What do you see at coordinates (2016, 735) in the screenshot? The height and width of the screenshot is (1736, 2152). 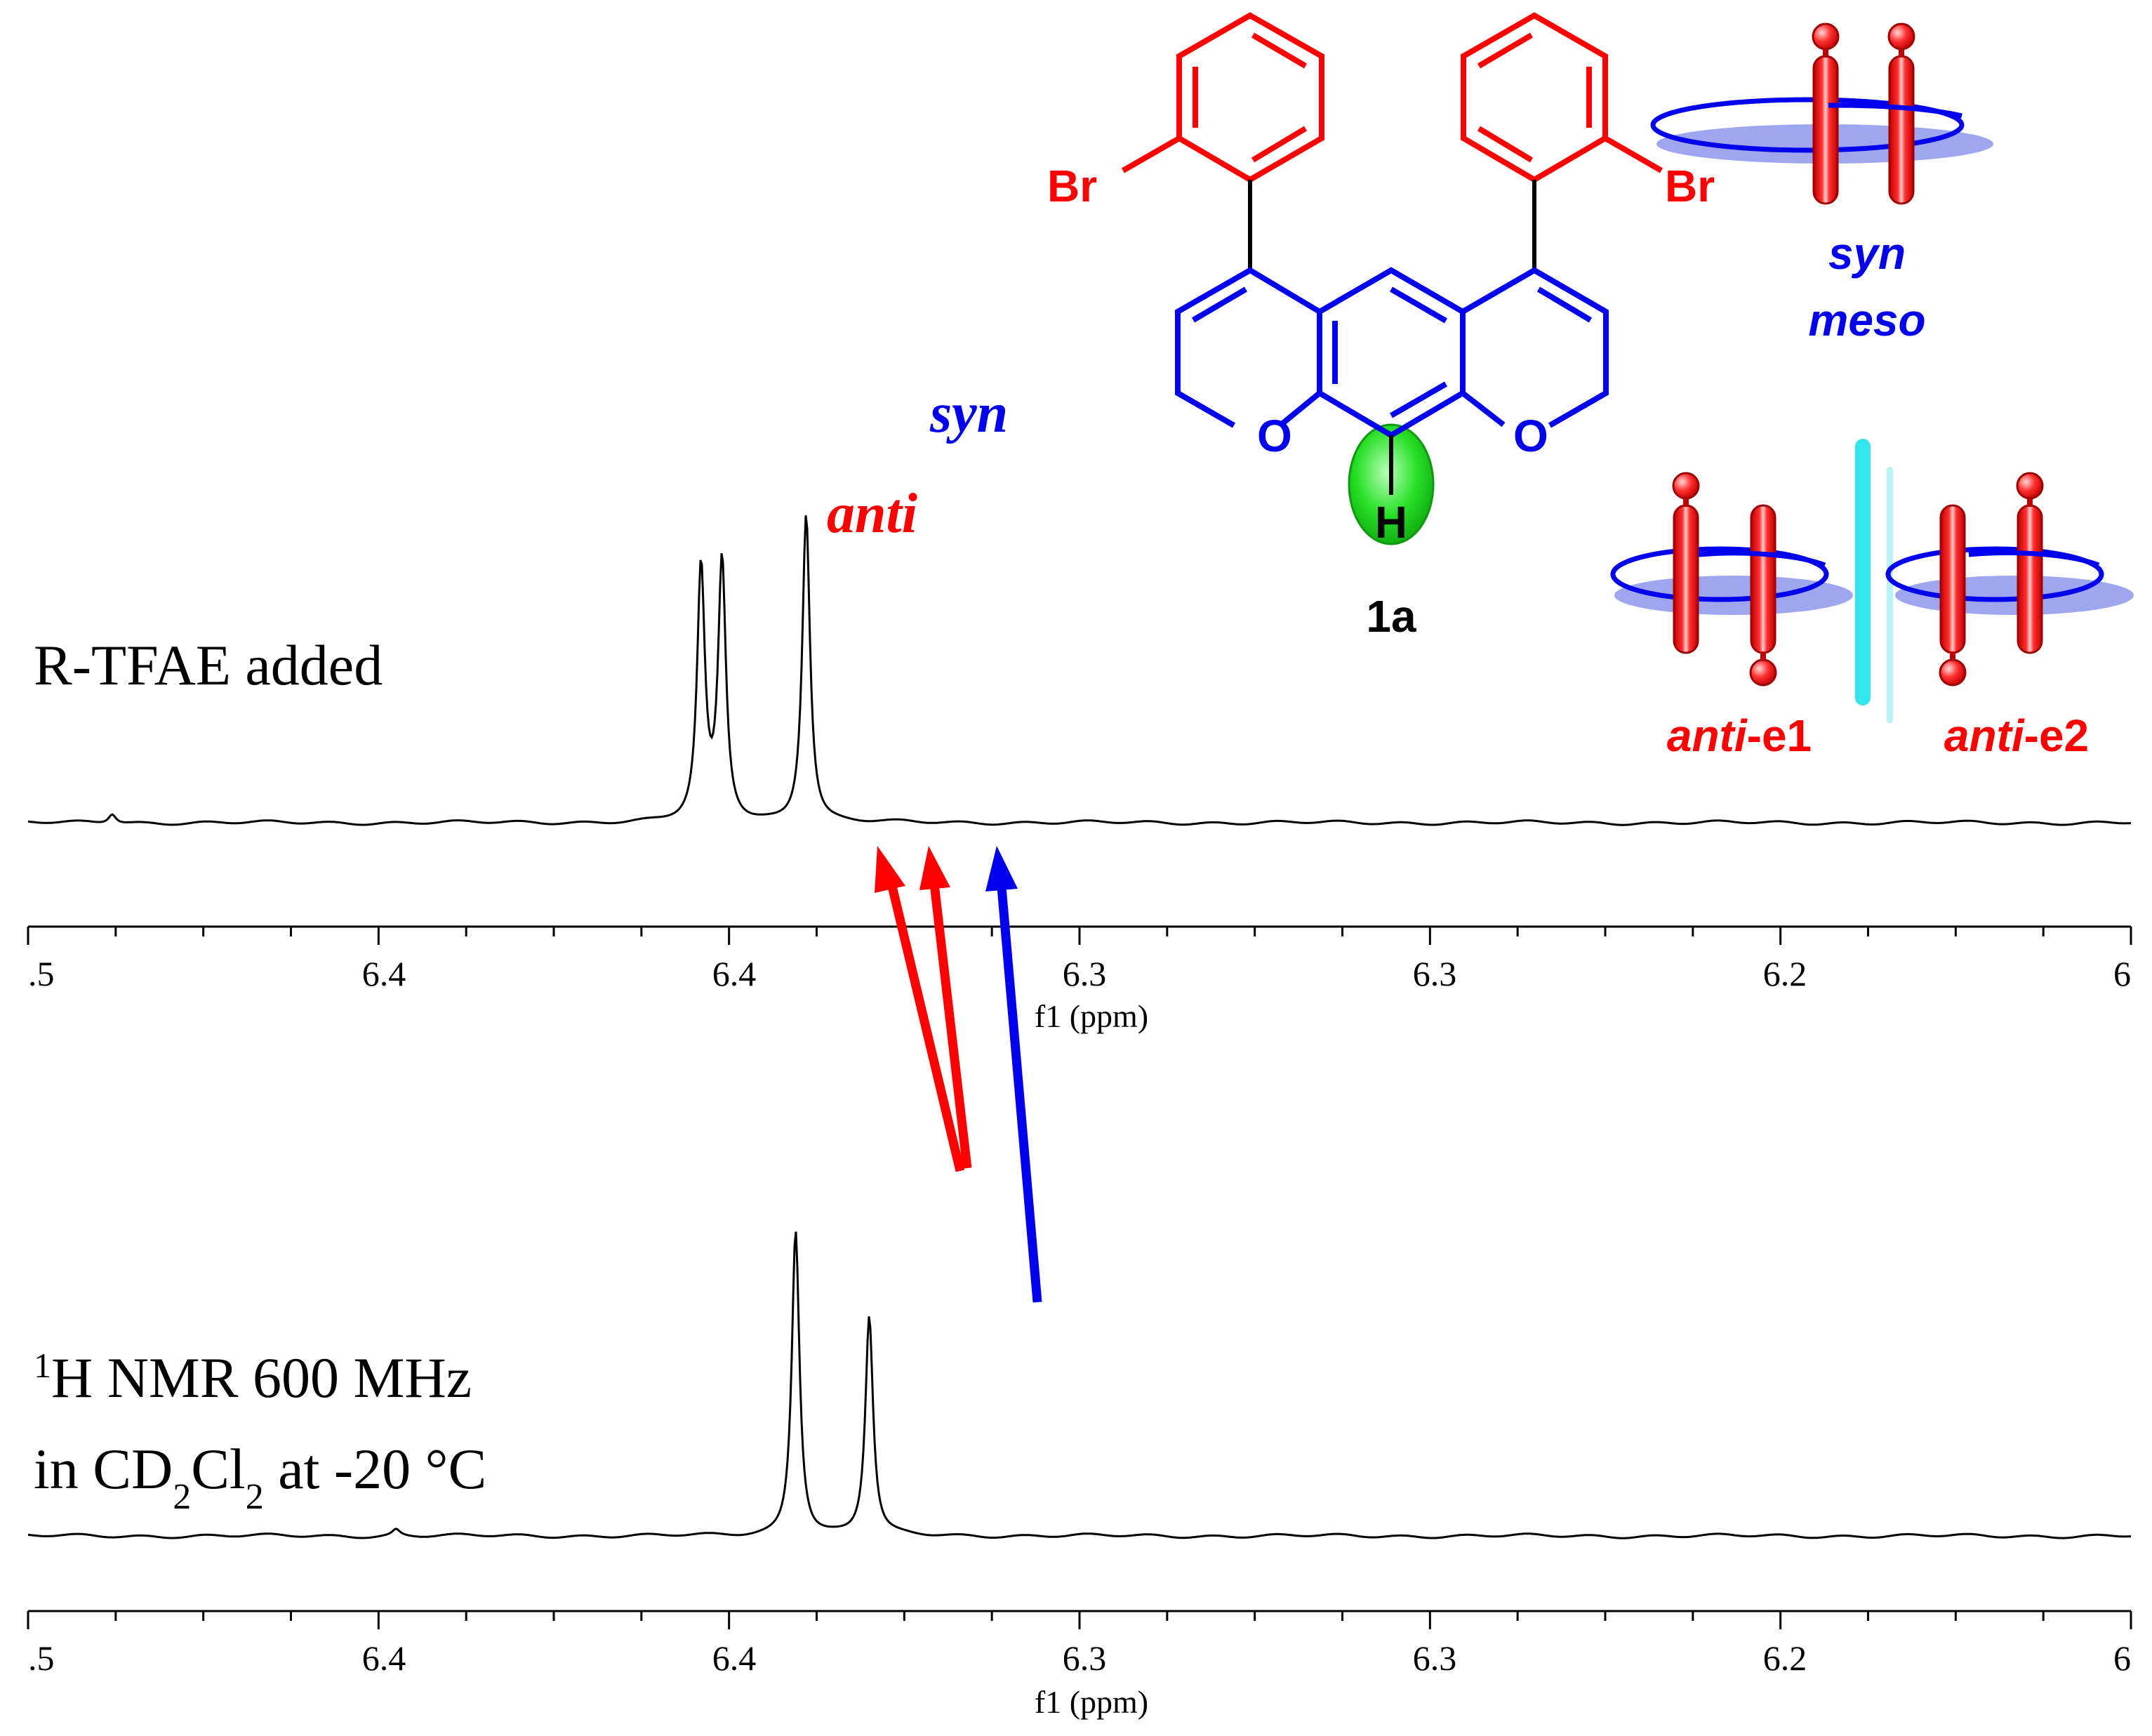 I see `anti-e2-label: anti-e2` at bounding box center [2016, 735].